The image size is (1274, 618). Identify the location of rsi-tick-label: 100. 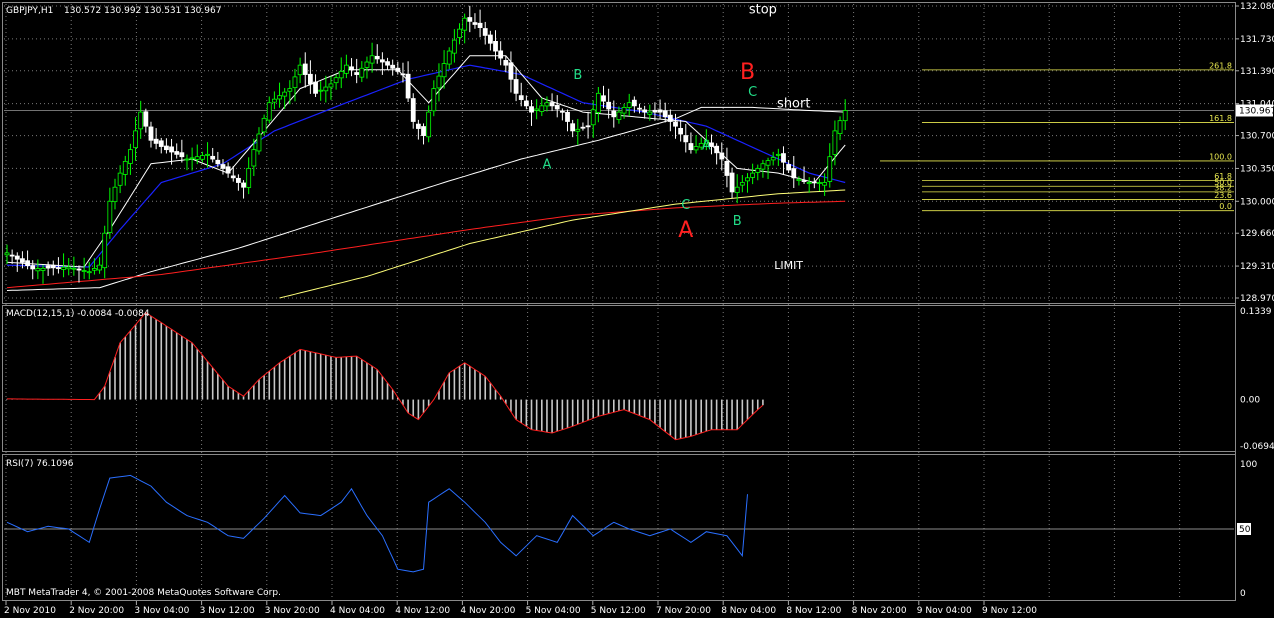
(1248, 465).